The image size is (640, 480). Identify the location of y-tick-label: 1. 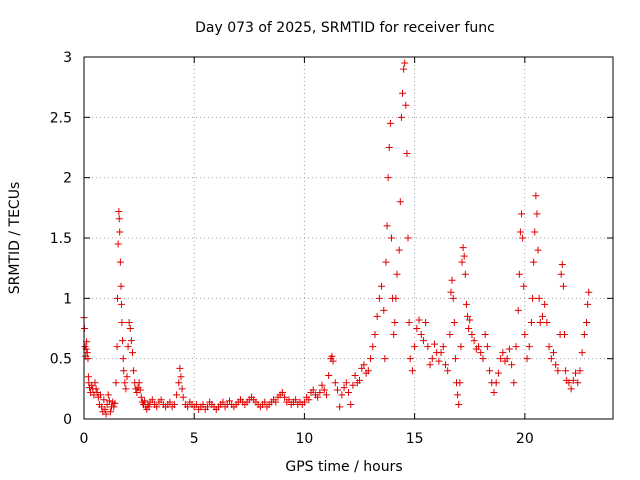
(67, 299).